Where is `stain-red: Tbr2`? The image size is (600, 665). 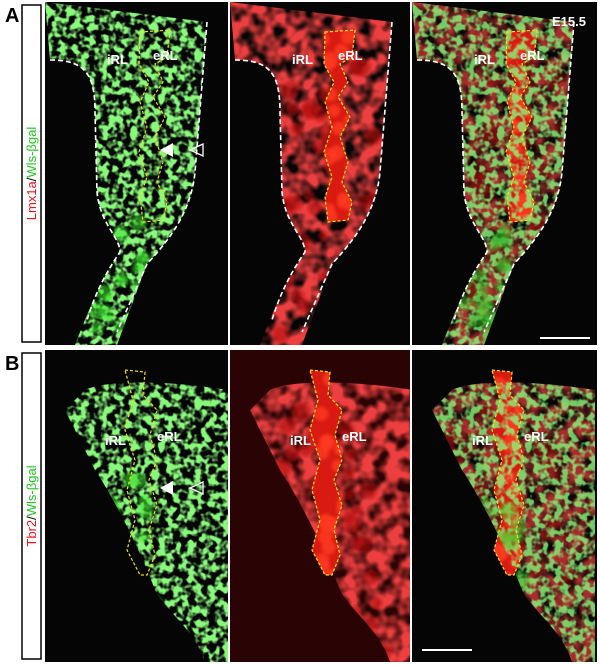
stain-red: Tbr2 is located at coordinates (31, 533).